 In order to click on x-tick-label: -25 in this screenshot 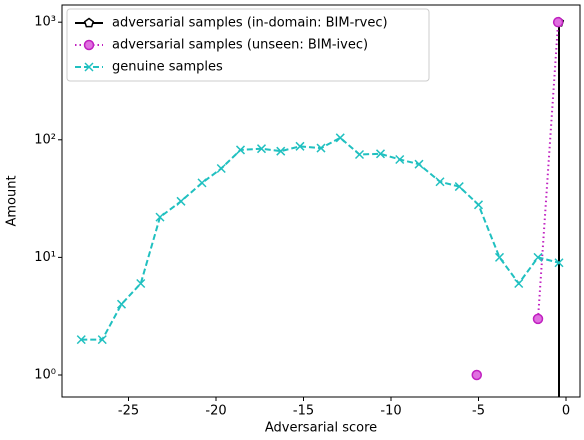, I will do `click(128, 411)`.